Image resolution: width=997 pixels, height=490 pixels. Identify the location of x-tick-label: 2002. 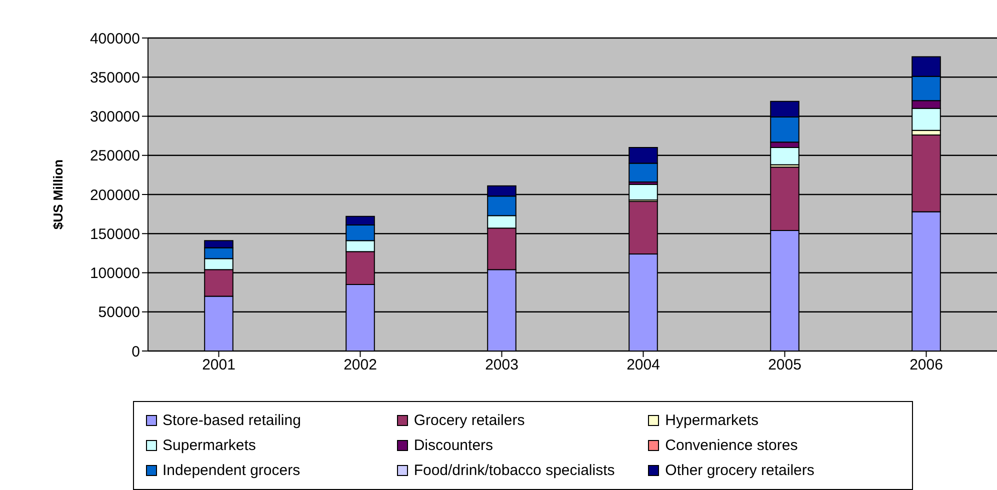
(360, 365).